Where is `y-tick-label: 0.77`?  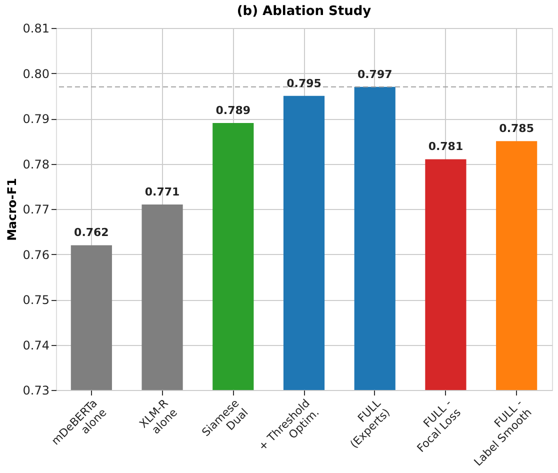 y-tick-label: 0.77 is located at coordinates (36, 209).